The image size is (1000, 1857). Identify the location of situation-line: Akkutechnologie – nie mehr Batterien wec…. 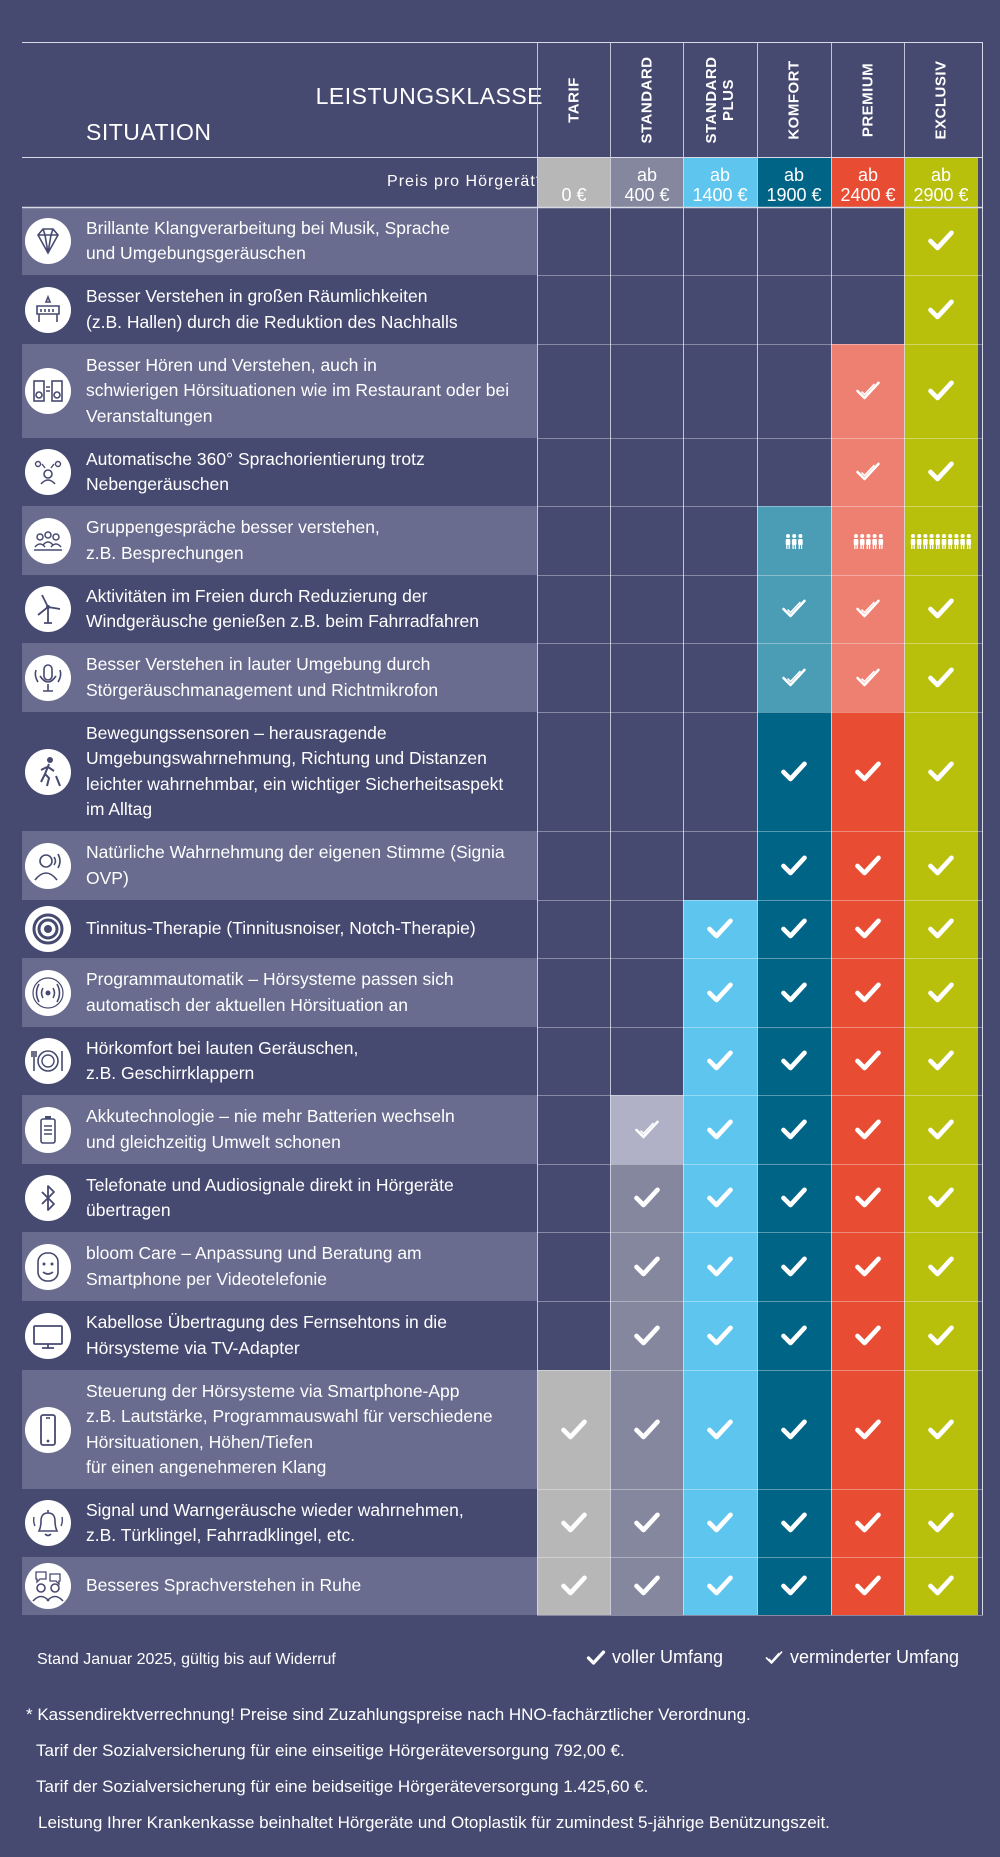
(270, 1116).